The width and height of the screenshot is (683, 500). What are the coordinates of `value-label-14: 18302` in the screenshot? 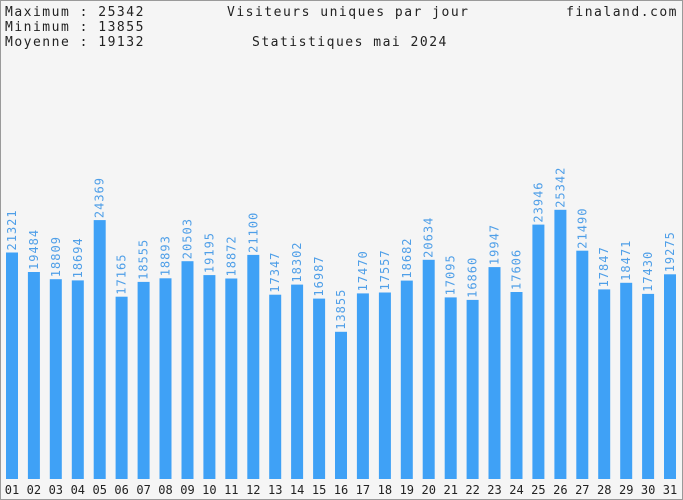 It's located at (297, 261).